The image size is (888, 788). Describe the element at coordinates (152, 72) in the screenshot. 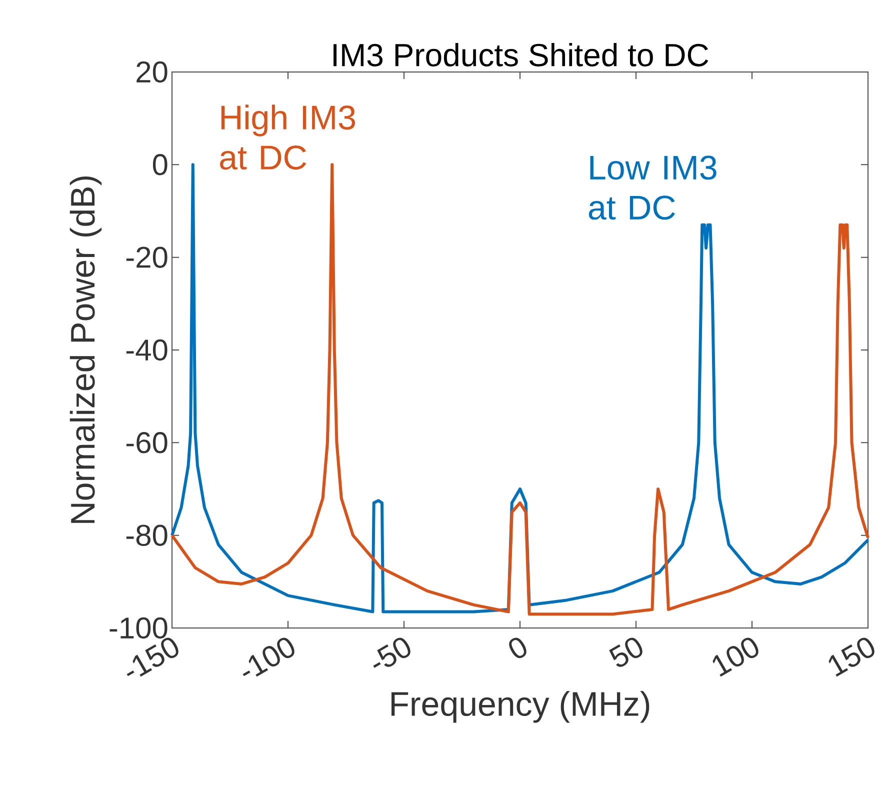

I see `y-tick-label: 20` at that location.